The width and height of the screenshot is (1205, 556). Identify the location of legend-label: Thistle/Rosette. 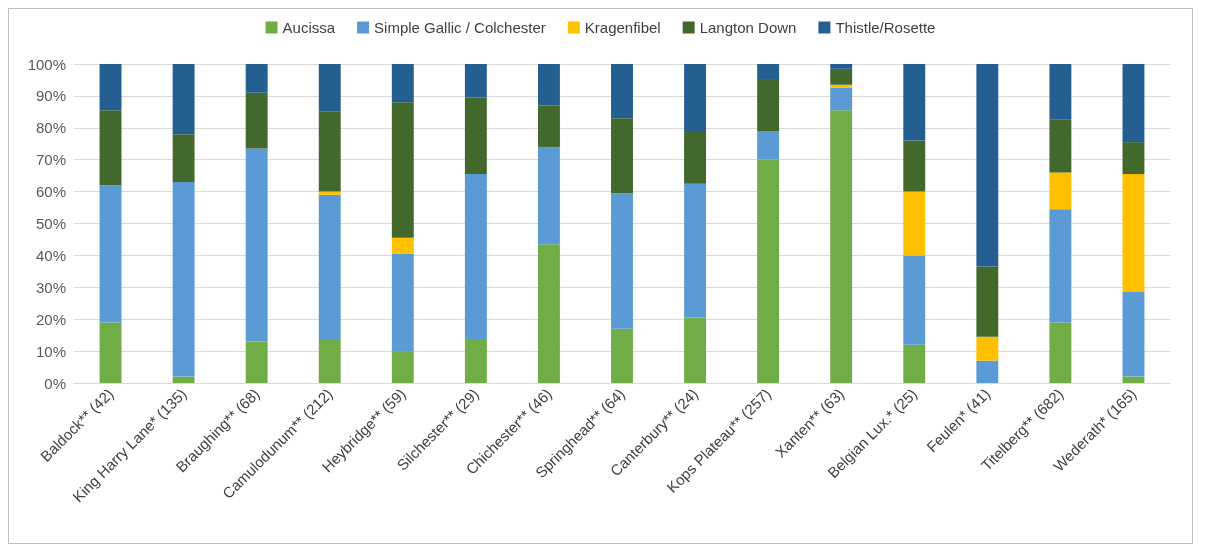
(885, 27).